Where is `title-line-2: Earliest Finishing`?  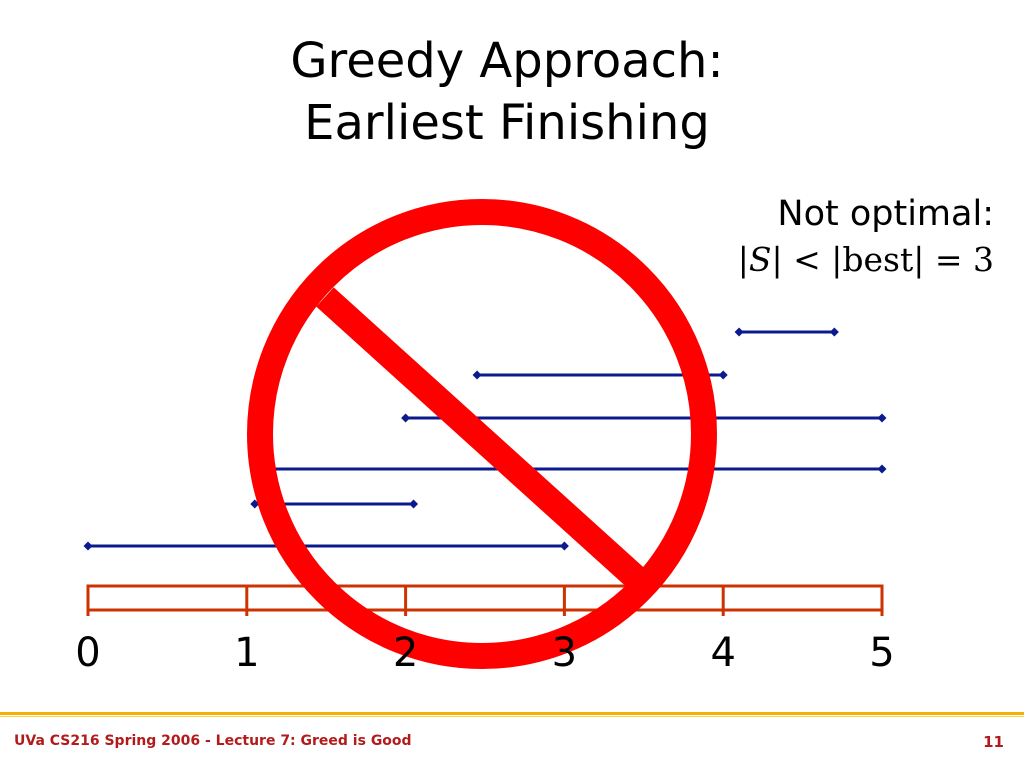 title-line-2: Earliest Finishing is located at coordinates (507, 123).